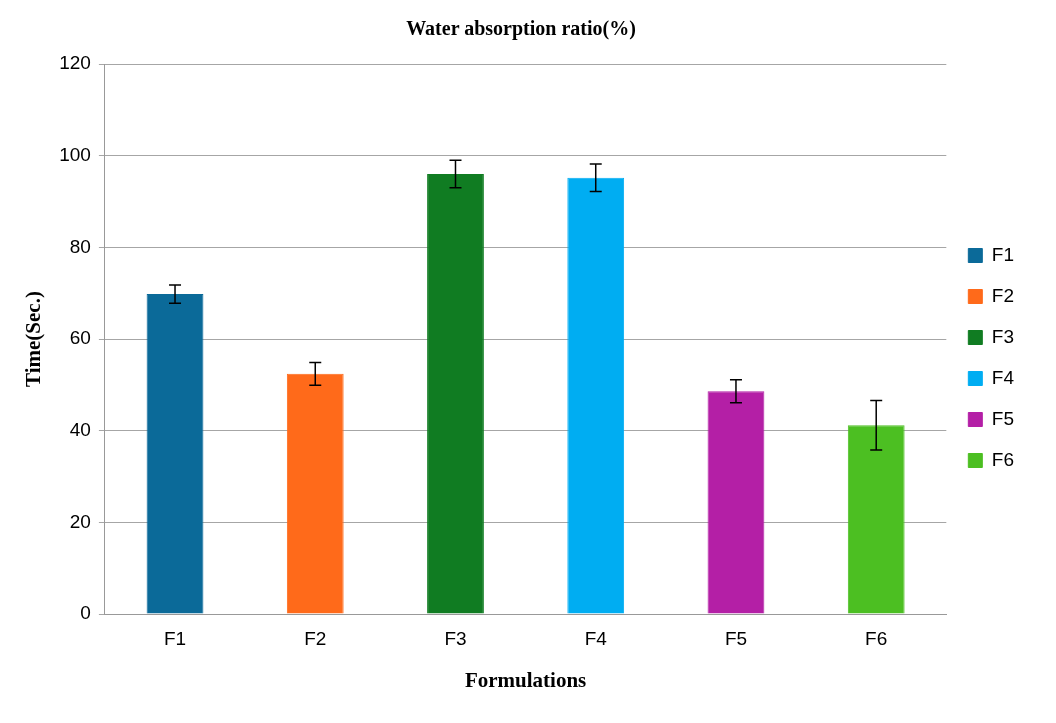  I want to click on y-tick-label: 60, so click(80, 338).